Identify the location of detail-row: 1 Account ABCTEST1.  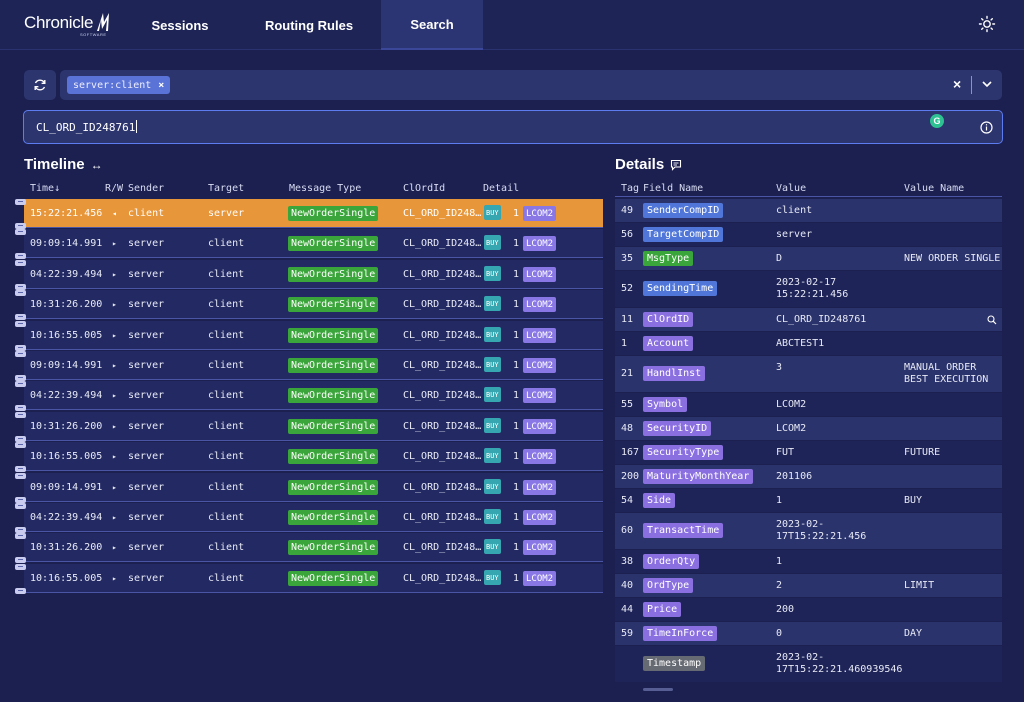
(808, 343).